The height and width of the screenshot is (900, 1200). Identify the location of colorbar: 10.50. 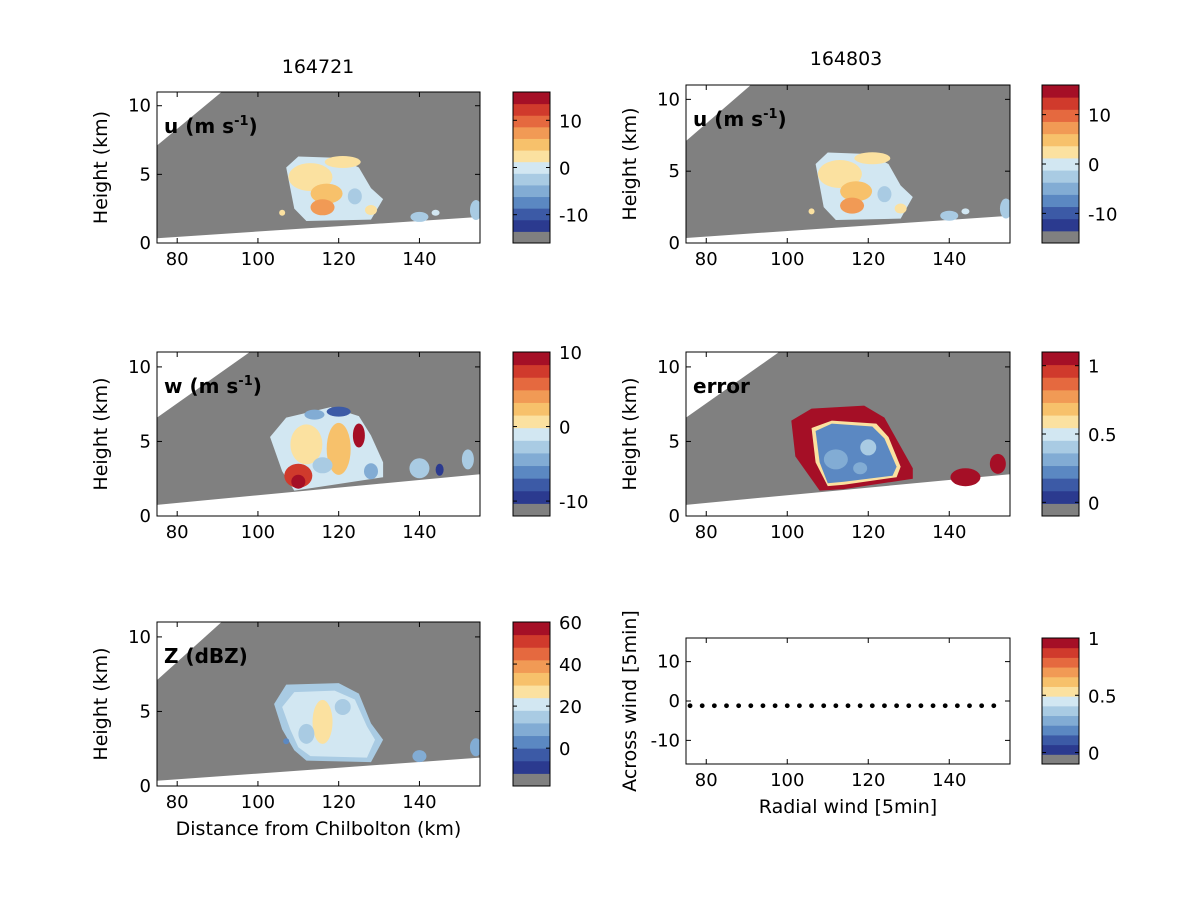
(1079, 697).